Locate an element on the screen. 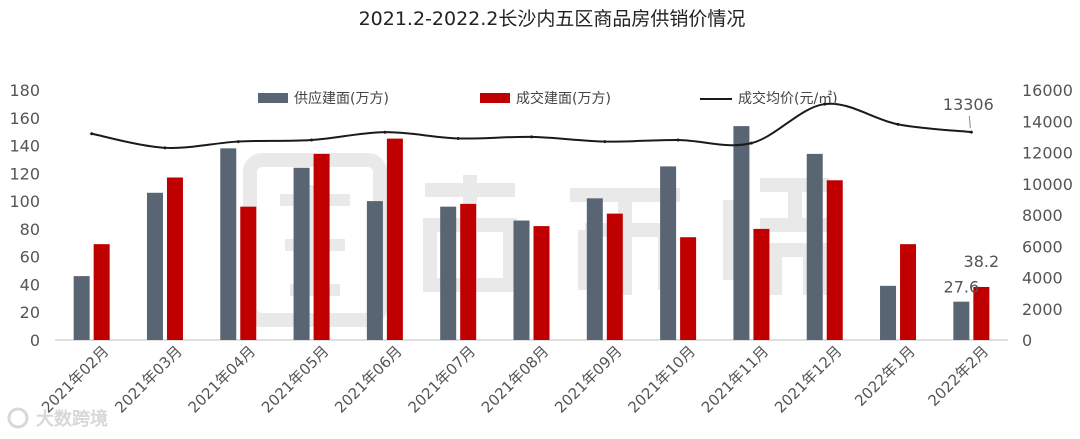  x-tick-label: 2021年03月 is located at coordinates (148, 379).